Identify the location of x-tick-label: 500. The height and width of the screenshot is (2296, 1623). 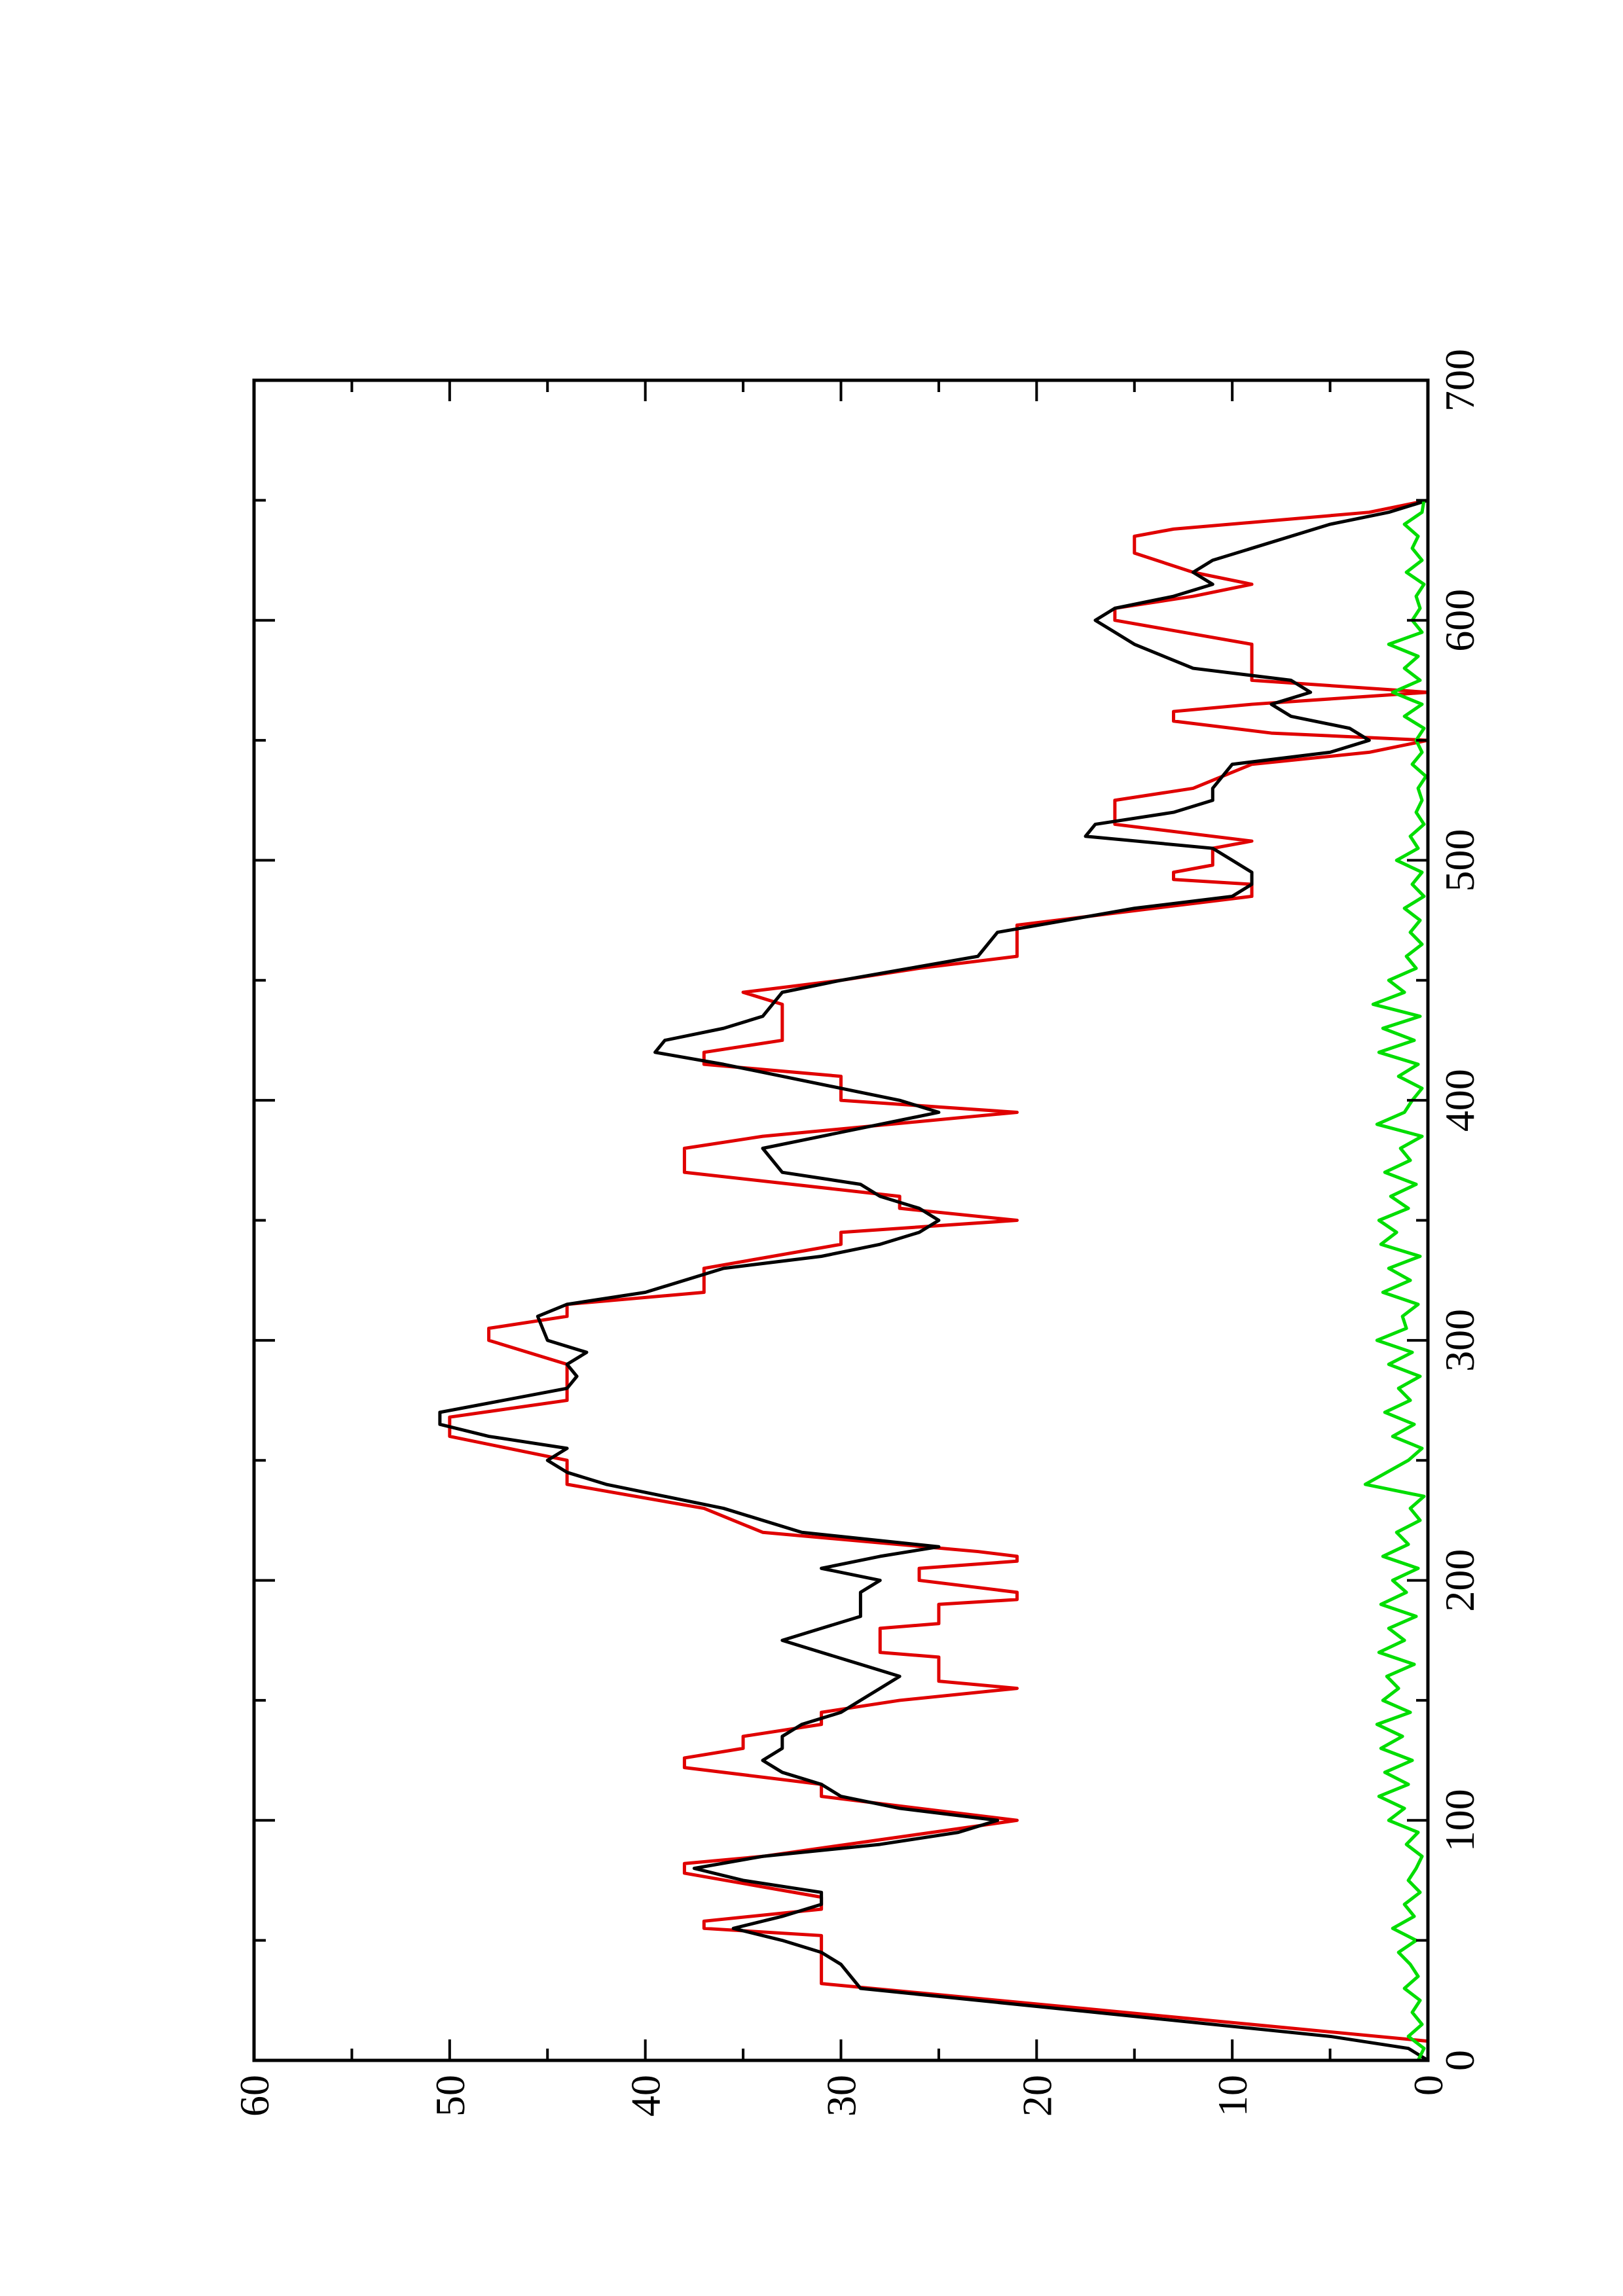
(1459, 860).